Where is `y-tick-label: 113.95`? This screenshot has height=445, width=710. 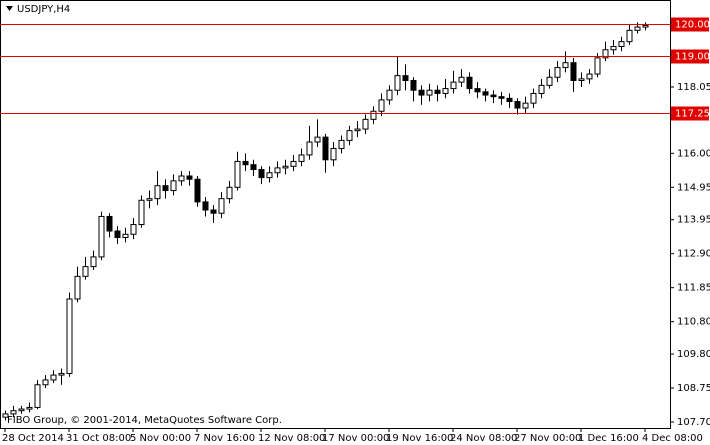 y-tick-label: 113.95 is located at coordinates (693, 220).